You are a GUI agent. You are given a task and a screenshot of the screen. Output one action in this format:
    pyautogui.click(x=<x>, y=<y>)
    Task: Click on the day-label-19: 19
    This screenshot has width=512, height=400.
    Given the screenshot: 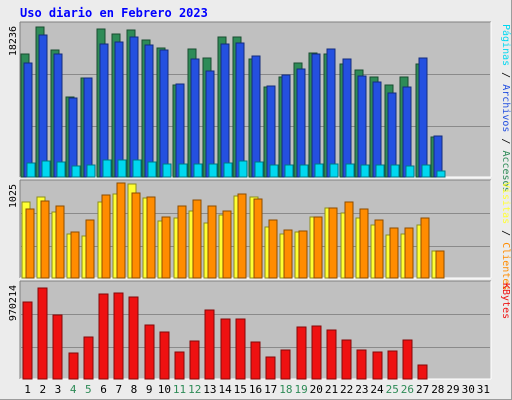 What is the action you would take?
    pyautogui.click(x=300, y=389)
    